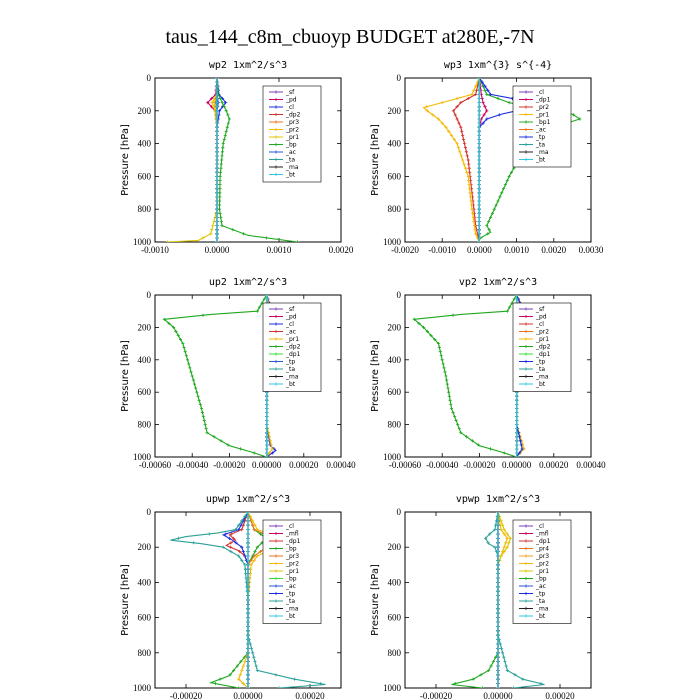  Describe the element at coordinates (145, 392) in the screenshot. I see `y-tick-label: 600` at that location.